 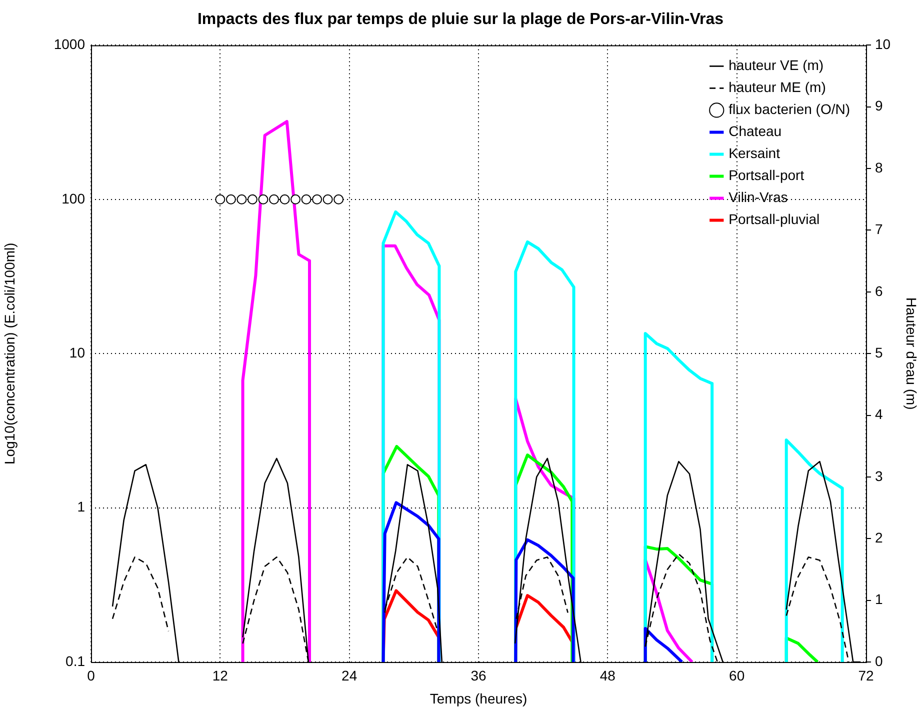 I want to click on chart-title: Impacts des flux par temps de pluie sur la plage de Pors-ar-Vilin-Vras, so click(x=460, y=19).